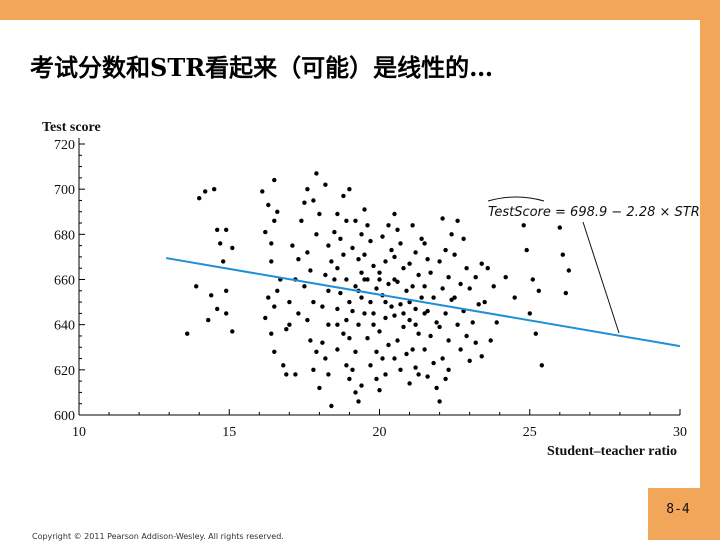  What do you see at coordinates (516, 199) in the screenshot?
I see `hat-accent` at bounding box center [516, 199].